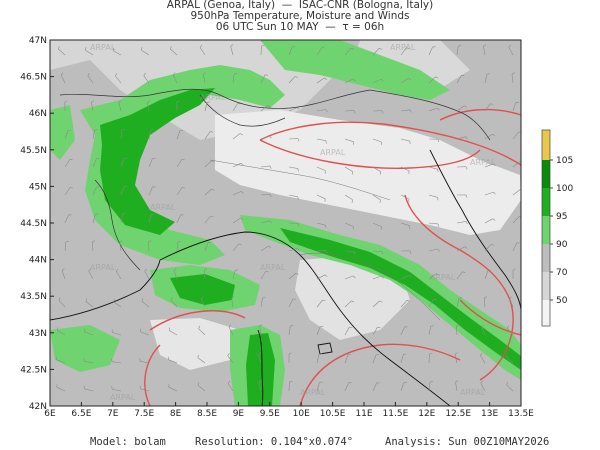  Describe the element at coordinates (33, 224) in the screenshot. I see `y-tick-label: 44.5N` at that location.